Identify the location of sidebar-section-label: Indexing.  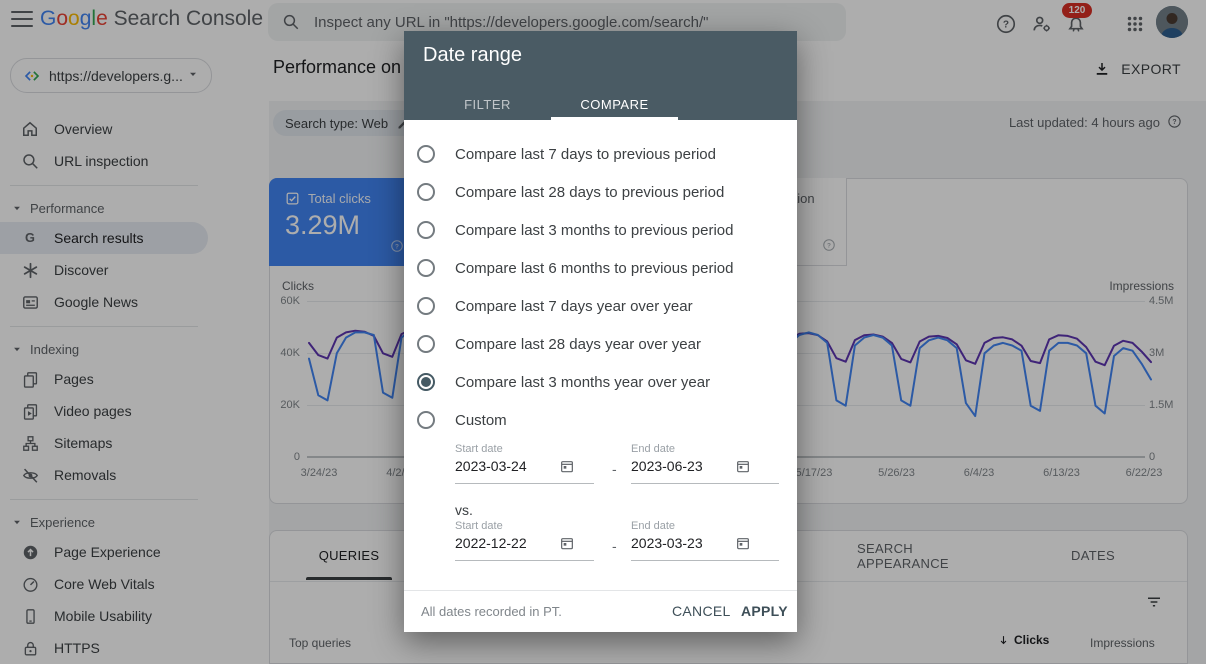
(55, 349).